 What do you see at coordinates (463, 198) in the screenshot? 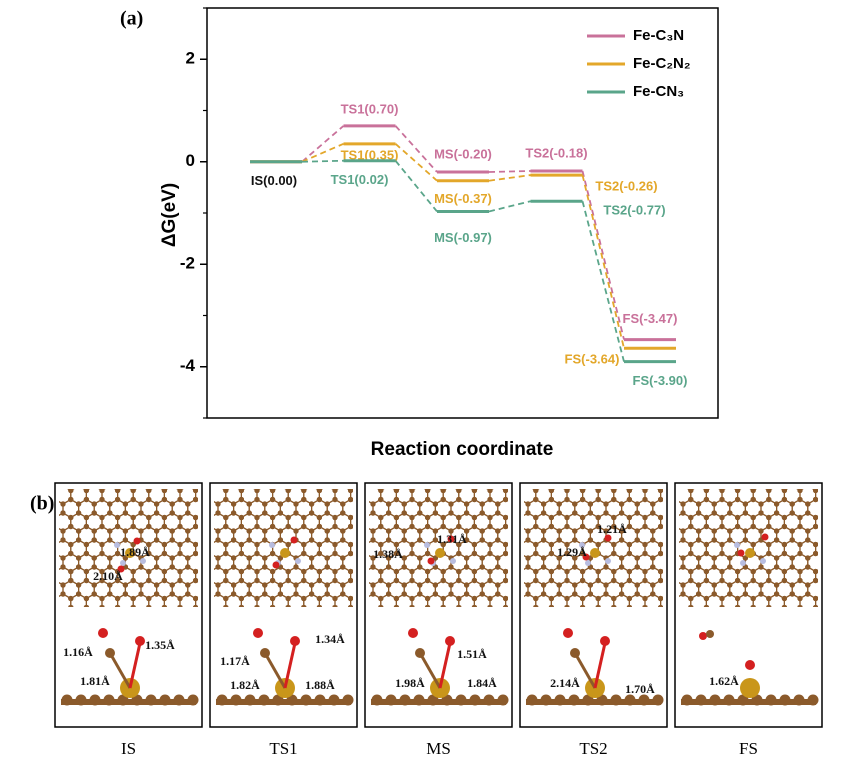
I see `value-label: MS(-0.37)` at bounding box center [463, 198].